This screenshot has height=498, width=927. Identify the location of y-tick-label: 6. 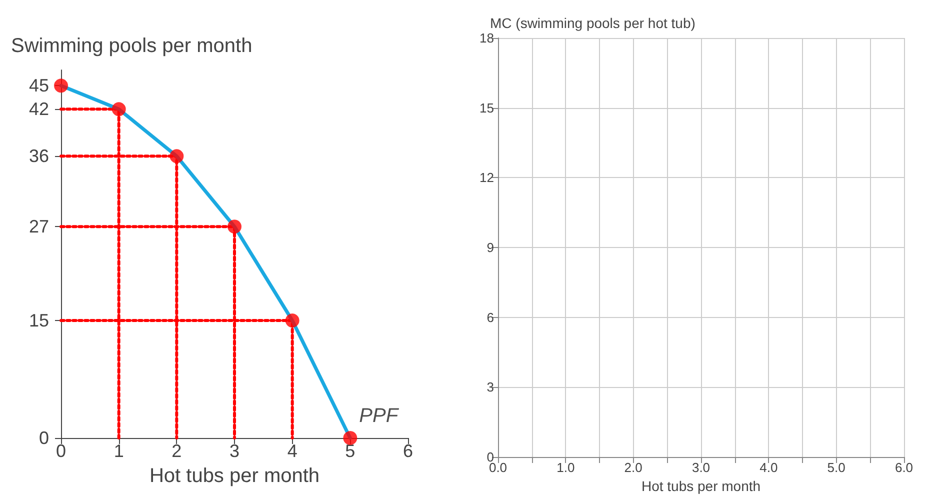
(490, 317).